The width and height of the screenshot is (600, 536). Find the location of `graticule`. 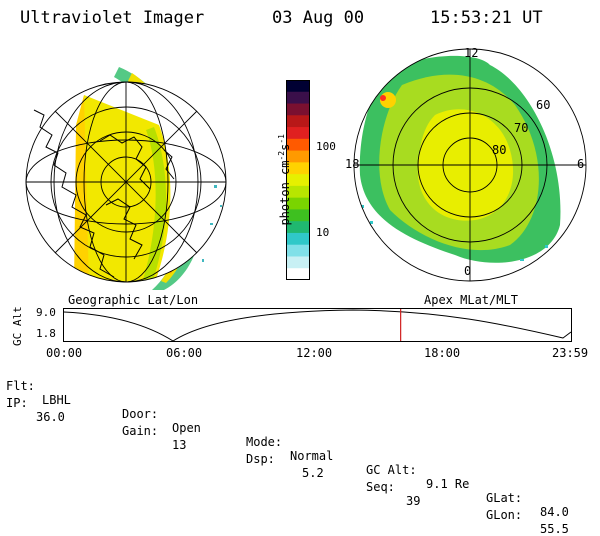

graticule is located at coordinates (126, 182).